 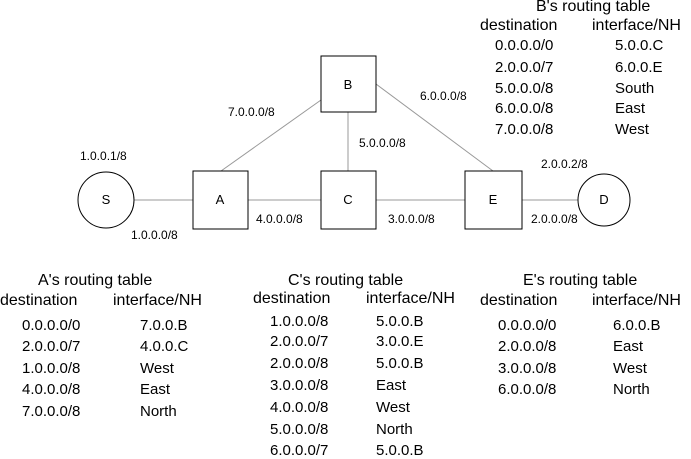 I want to click on routing-table-title: A's routing table, so click(x=95, y=280).